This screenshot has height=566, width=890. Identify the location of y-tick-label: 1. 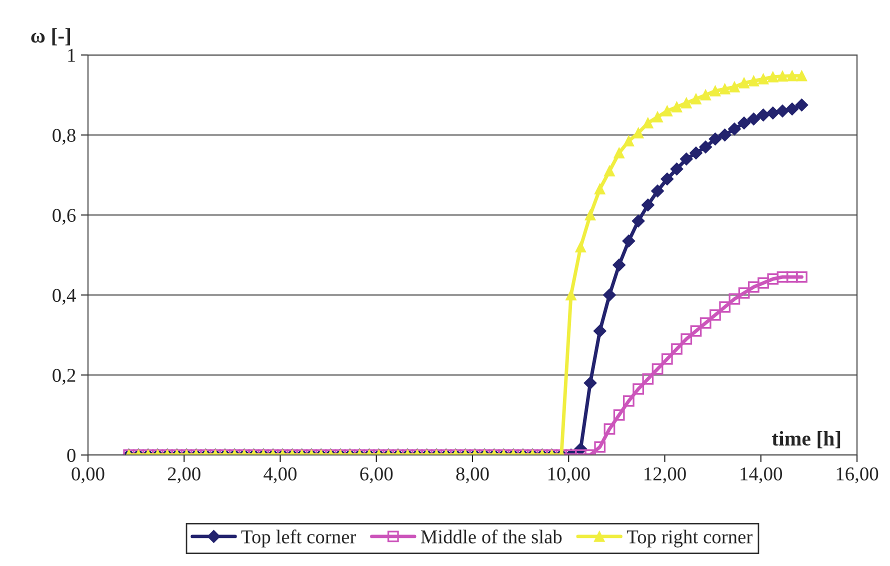
(72, 55).